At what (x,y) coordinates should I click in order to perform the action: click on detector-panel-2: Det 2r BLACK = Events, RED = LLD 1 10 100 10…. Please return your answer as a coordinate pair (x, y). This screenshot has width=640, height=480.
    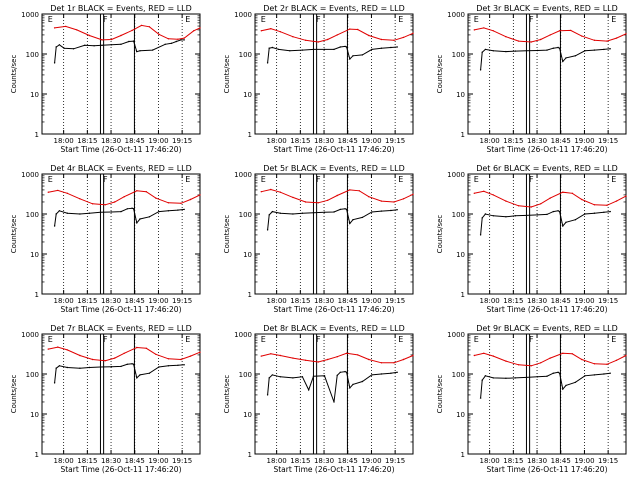
    Looking at the image, I should click on (318, 79).